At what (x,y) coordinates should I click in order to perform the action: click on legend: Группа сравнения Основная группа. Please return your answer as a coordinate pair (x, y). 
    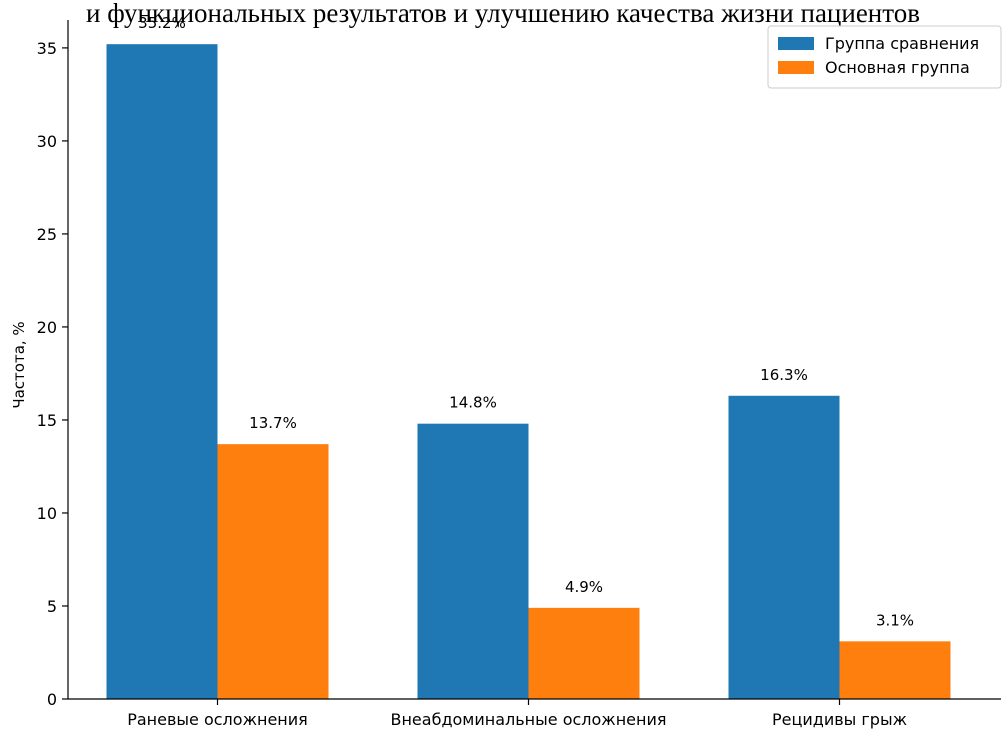
    Looking at the image, I should click on (884, 57).